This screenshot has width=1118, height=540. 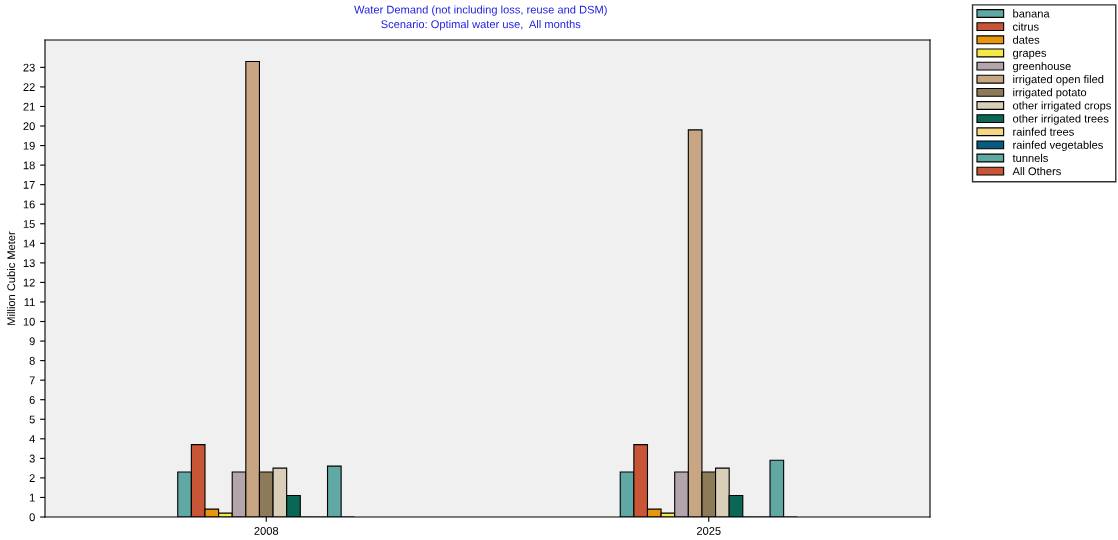 I want to click on y-tick-label: 7, so click(x=32, y=380).